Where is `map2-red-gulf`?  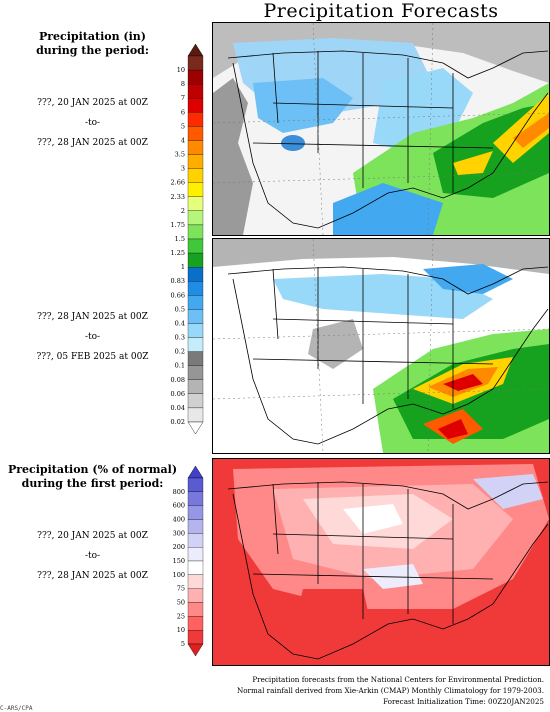 map2-red-gulf is located at coordinates (453, 429).